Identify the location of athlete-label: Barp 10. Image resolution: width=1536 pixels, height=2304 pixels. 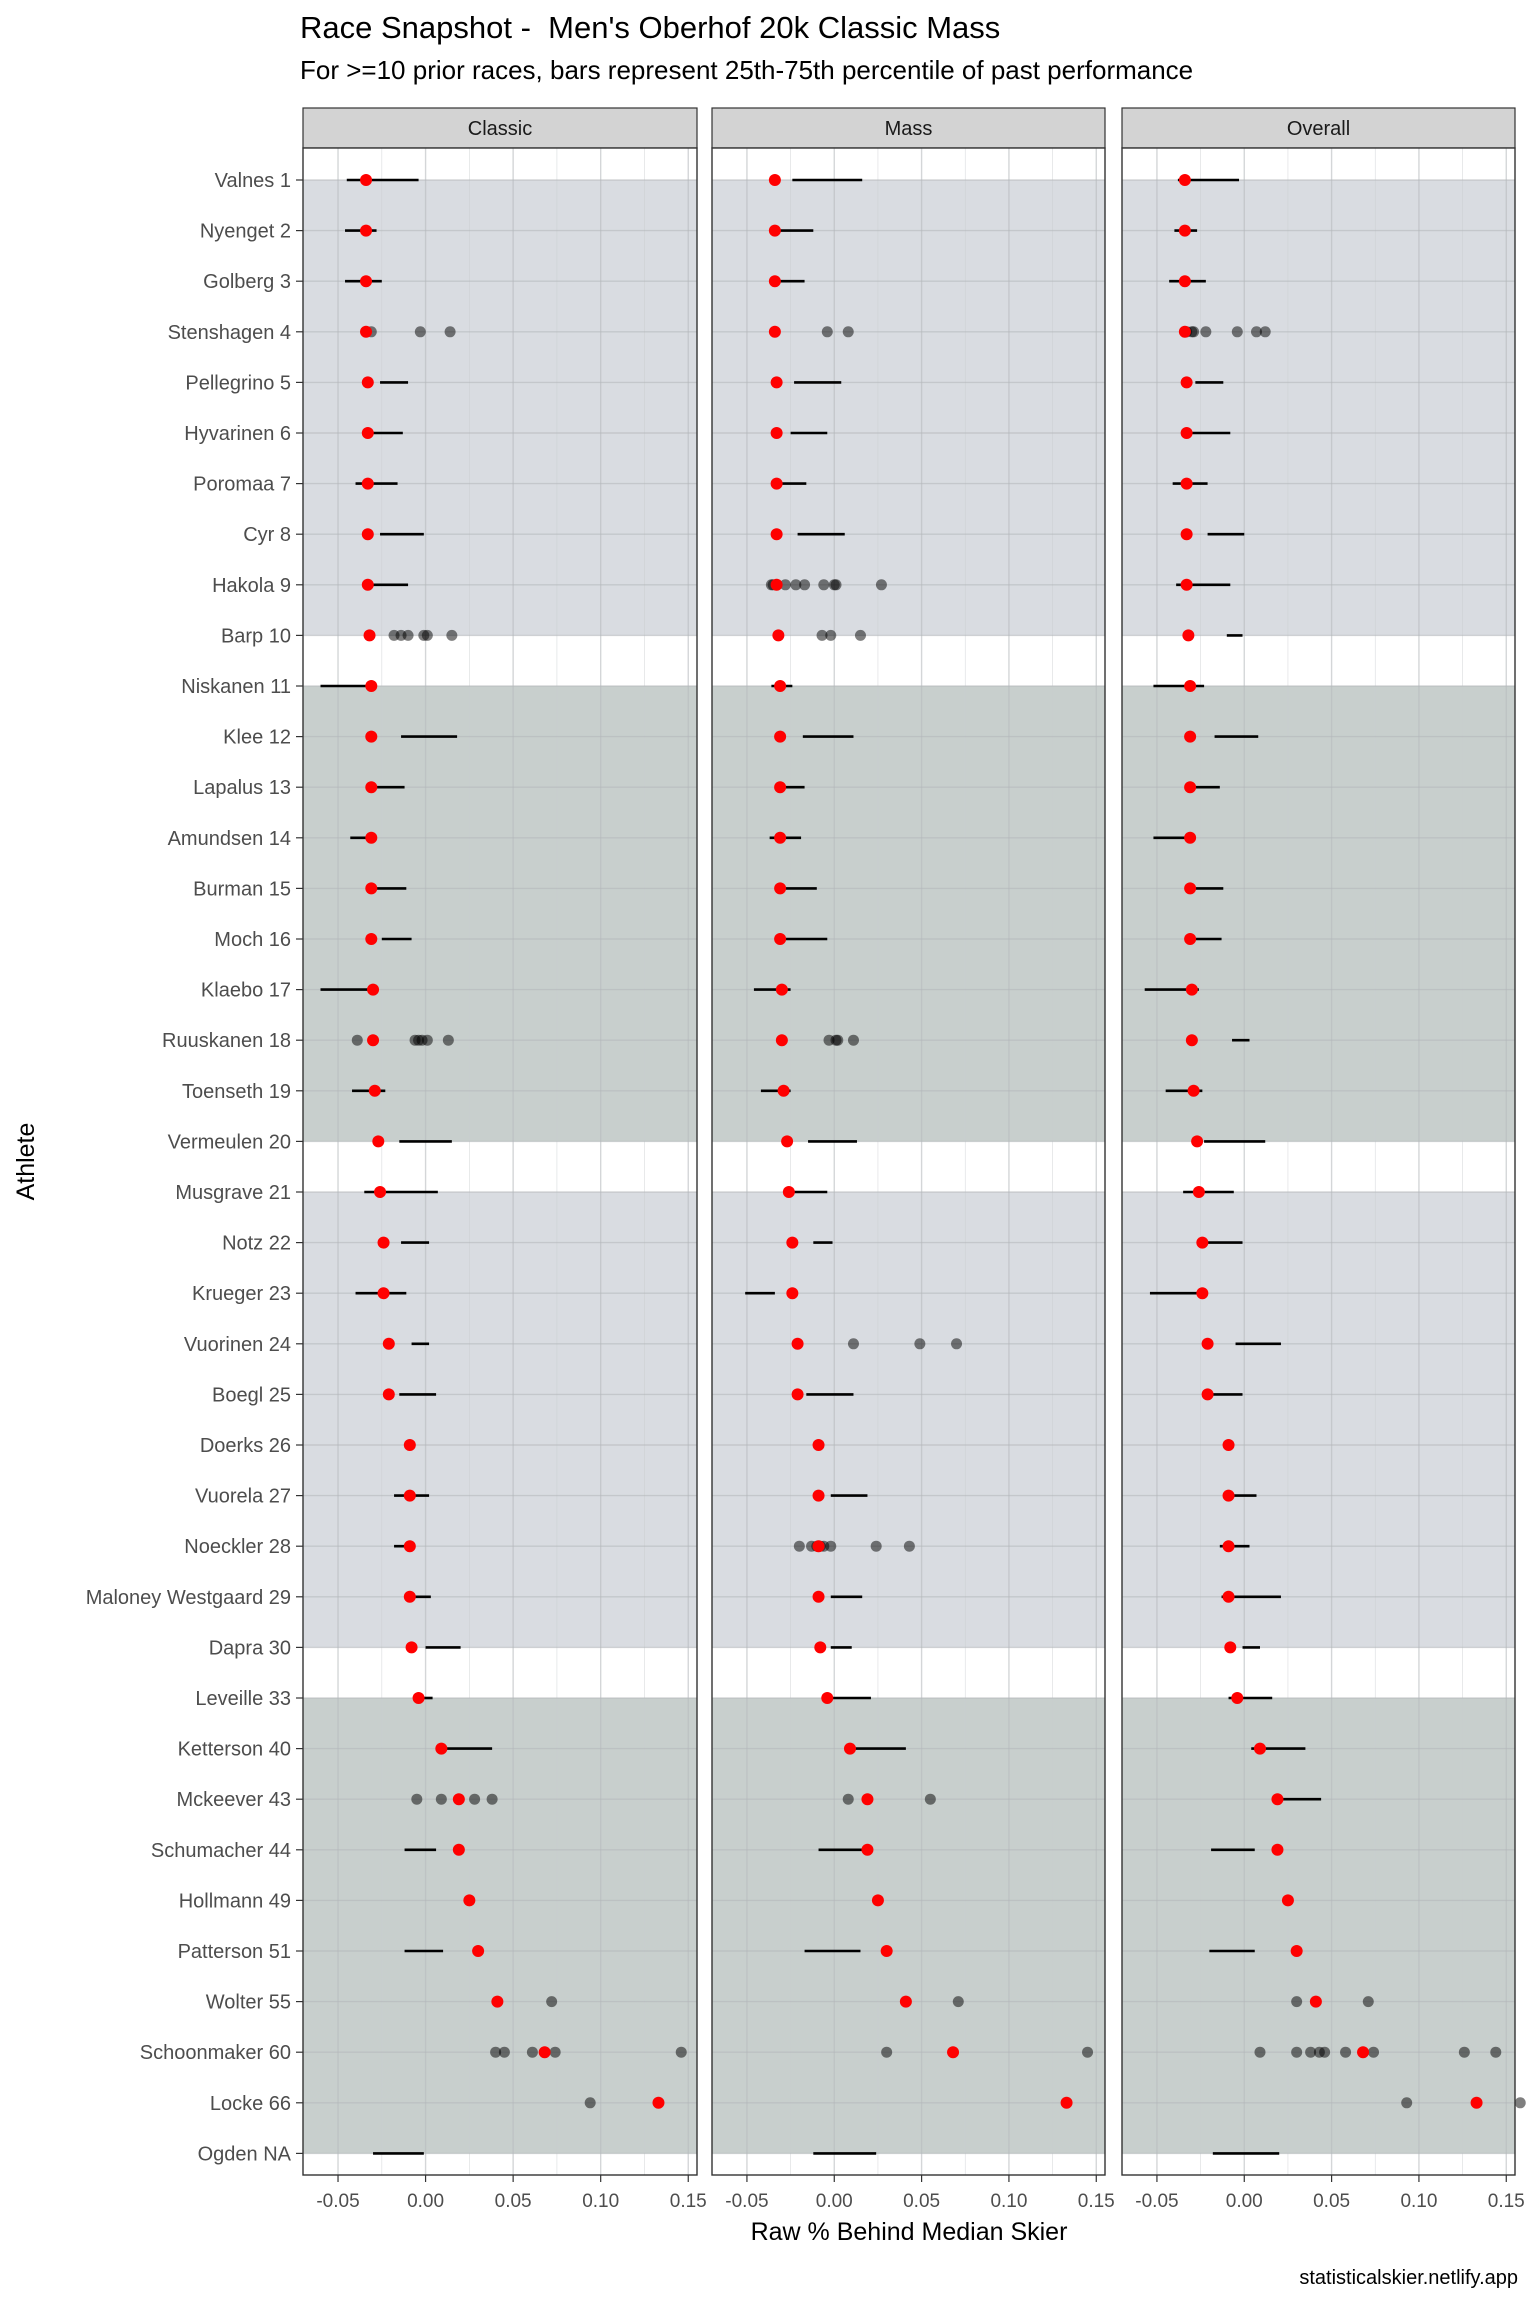
(256, 636).